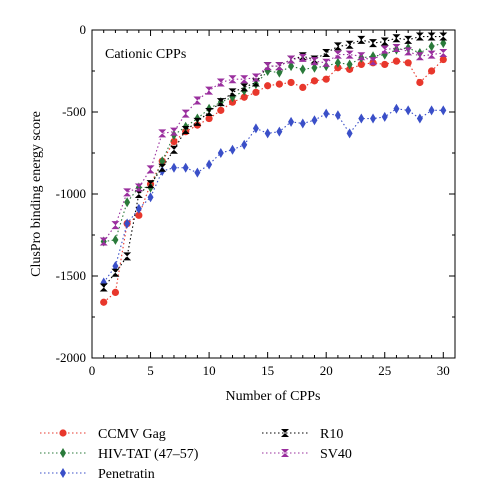  What do you see at coordinates (132, 434) in the screenshot?
I see `legend-label: CCMV Gag` at bounding box center [132, 434].